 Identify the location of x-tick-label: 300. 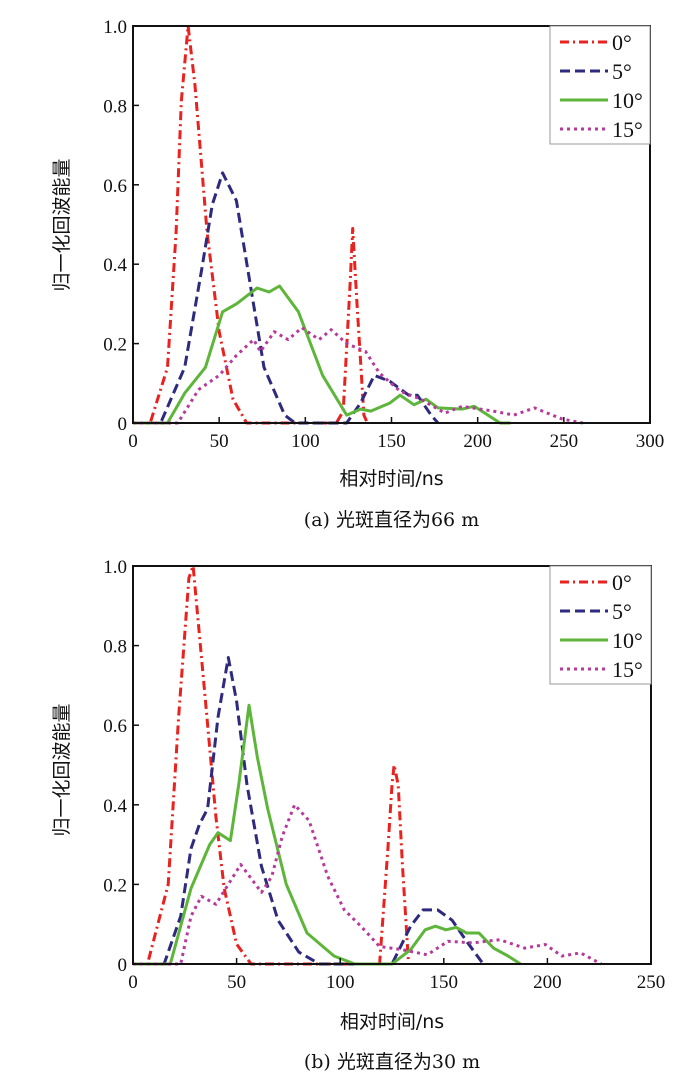
(650, 441).